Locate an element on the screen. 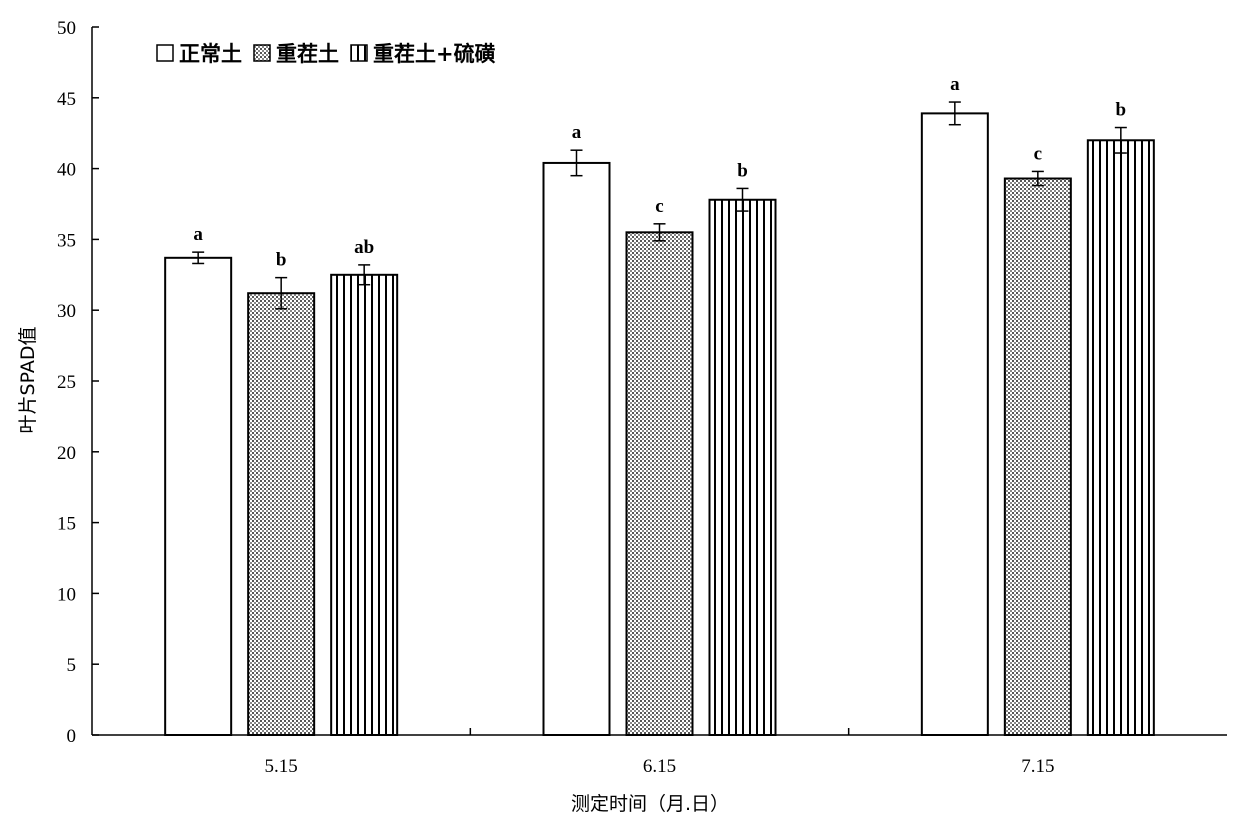 The height and width of the screenshot is (826, 1240). x-axis-ticks: 5.15 6.15 7.15 is located at coordinates (659, 752).